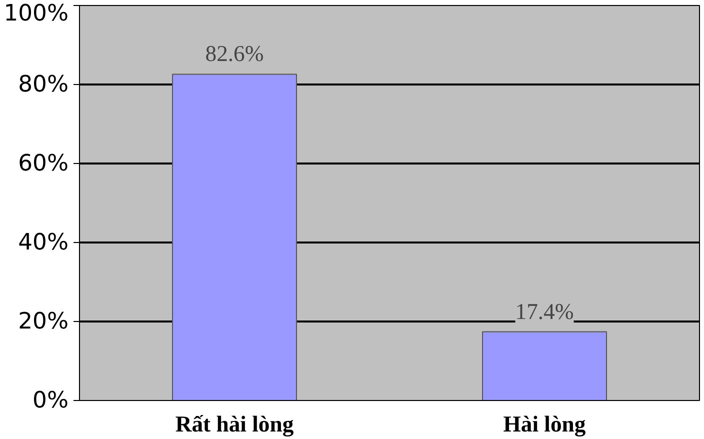  What do you see at coordinates (544, 311) in the screenshot?
I see `data-label: 17.4%` at bounding box center [544, 311].